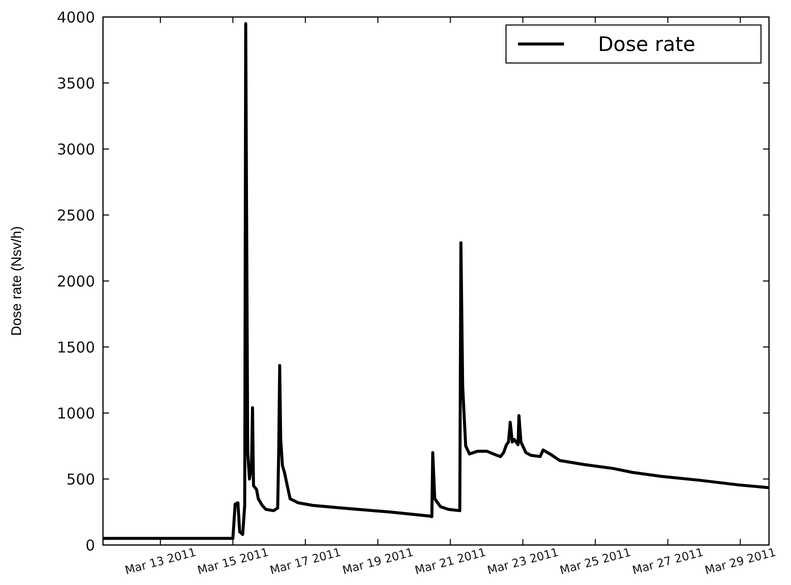 The image size is (791, 585). Describe the element at coordinates (75, 215) in the screenshot. I see `y-tick-label: 2500` at that location.